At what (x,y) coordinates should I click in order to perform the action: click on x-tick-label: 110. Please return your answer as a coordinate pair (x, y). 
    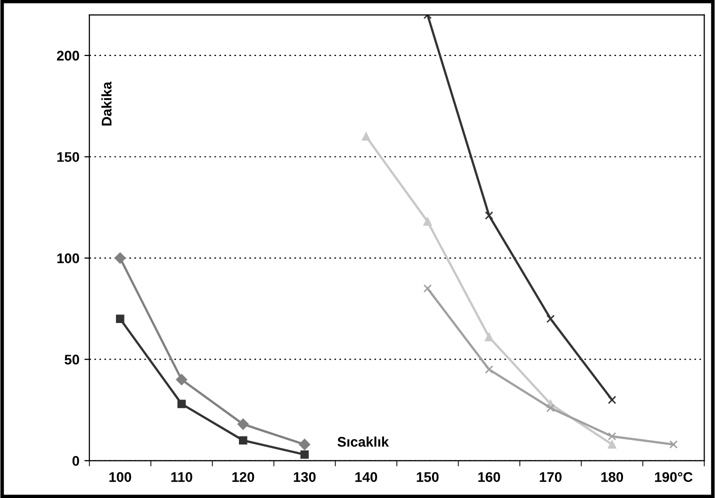
    Looking at the image, I should click on (181, 477).